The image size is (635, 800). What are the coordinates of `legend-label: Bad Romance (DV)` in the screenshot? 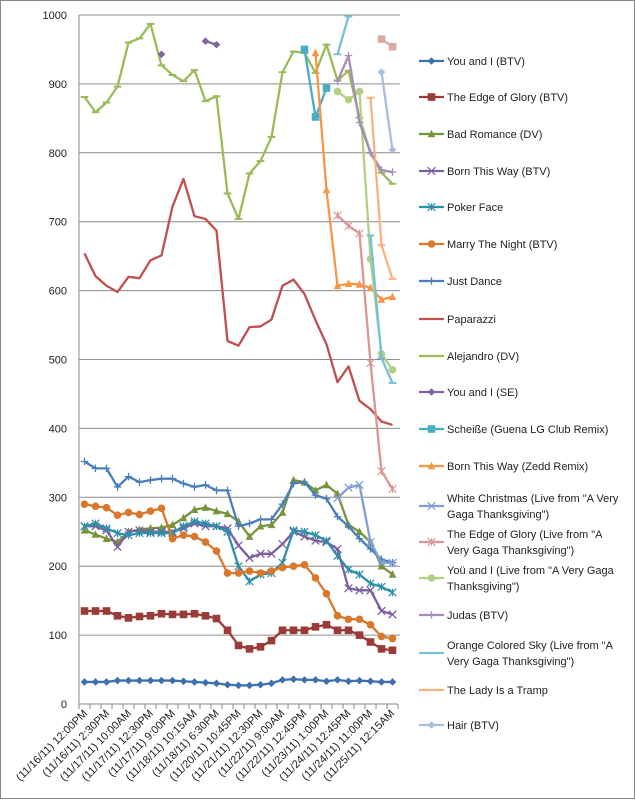 It's located at (494, 135).